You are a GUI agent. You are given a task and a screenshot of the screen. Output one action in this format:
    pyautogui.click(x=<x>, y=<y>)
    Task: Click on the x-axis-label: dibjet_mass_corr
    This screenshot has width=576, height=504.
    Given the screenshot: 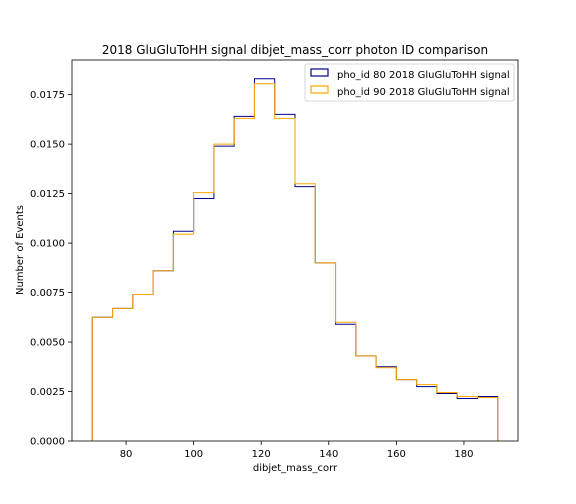 What is the action you would take?
    pyautogui.click(x=295, y=468)
    